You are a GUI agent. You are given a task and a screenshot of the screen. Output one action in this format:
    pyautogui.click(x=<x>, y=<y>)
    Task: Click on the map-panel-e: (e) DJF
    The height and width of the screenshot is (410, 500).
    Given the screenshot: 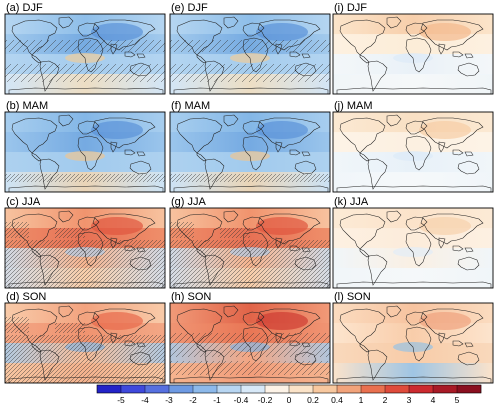 What is the action you would take?
    pyautogui.click(x=250, y=48)
    